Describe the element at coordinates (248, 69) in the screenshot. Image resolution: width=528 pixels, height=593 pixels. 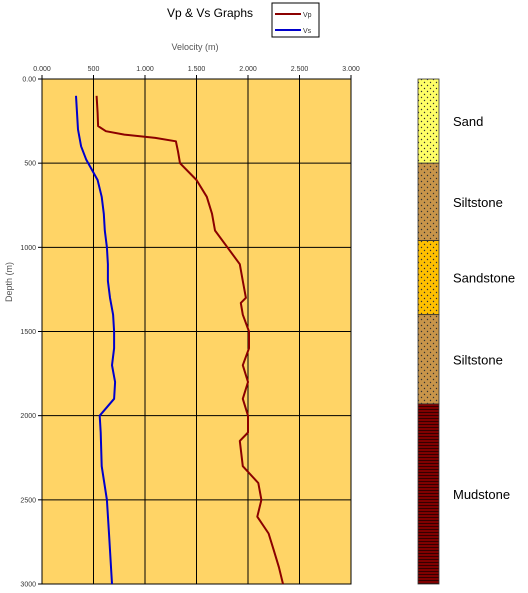
I see `x-tick-label: 2.000` at that location.